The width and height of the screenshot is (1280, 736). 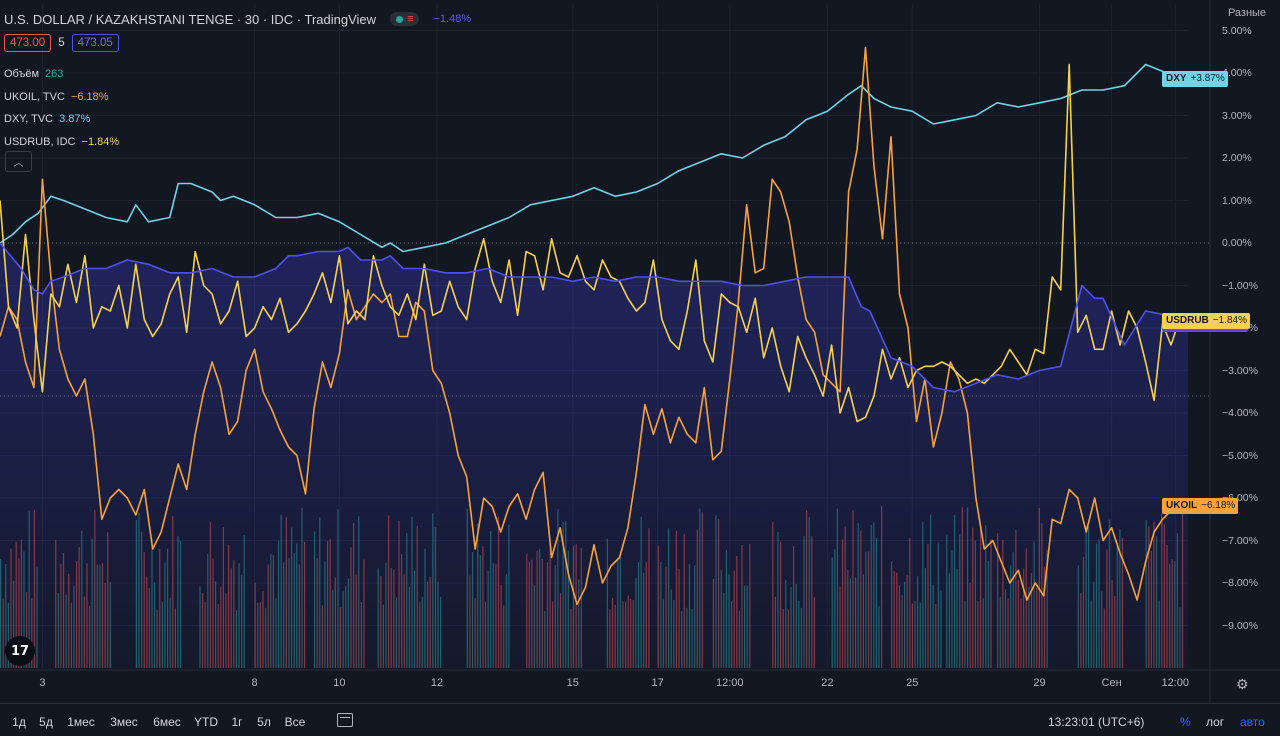 What do you see at coordinates (20, 651) in the screenshot?
I see `tradingview-logo-icon: 17` at bounding box center [20, 651].